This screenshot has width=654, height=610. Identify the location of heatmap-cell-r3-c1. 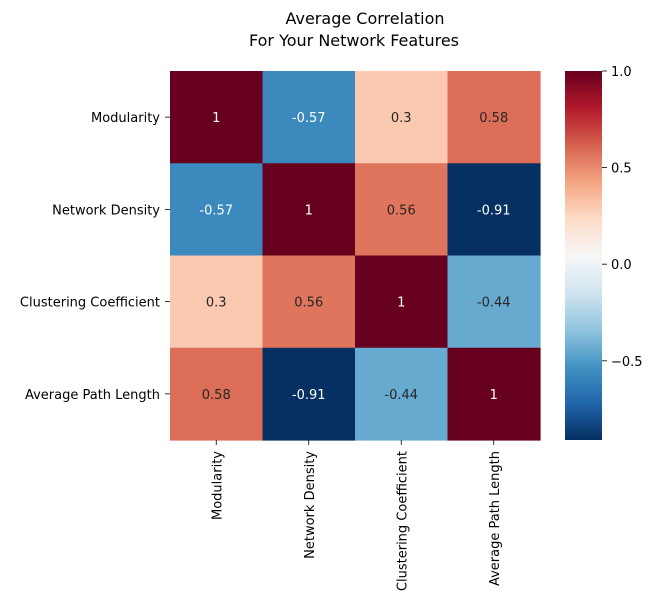
(309, 394).